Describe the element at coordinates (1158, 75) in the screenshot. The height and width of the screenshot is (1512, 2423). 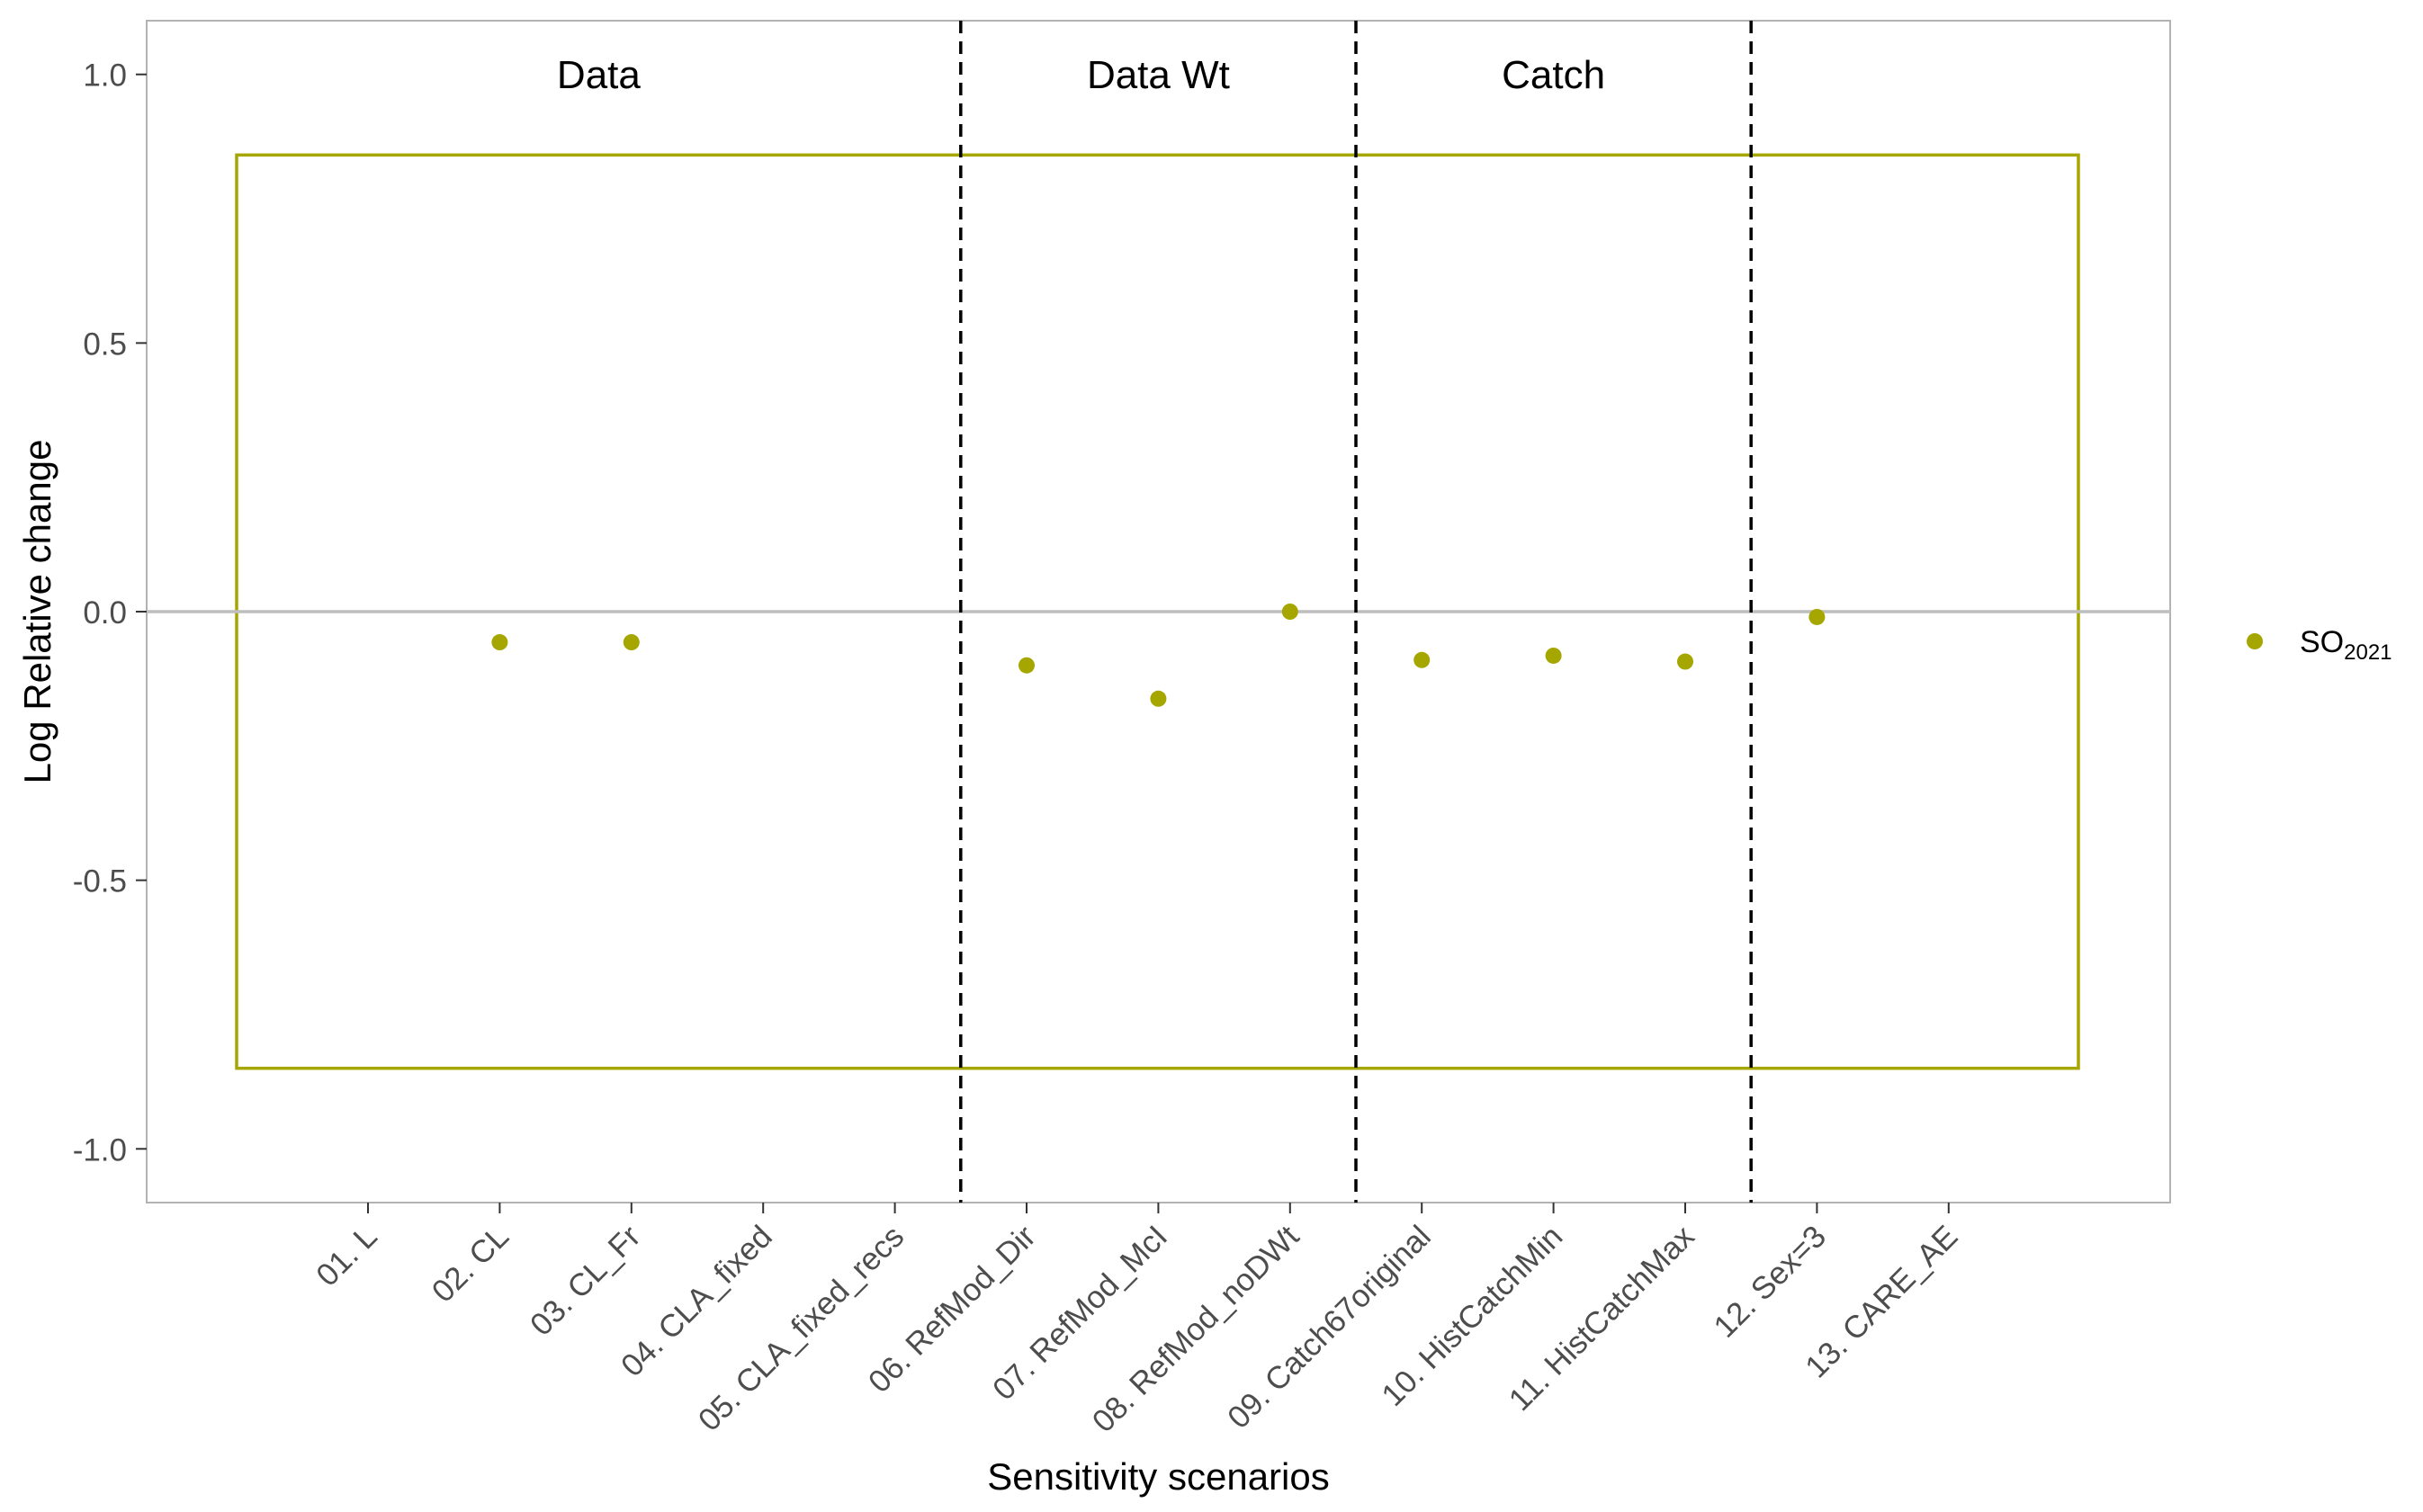
I see `section-label: Data Wt` at that location.